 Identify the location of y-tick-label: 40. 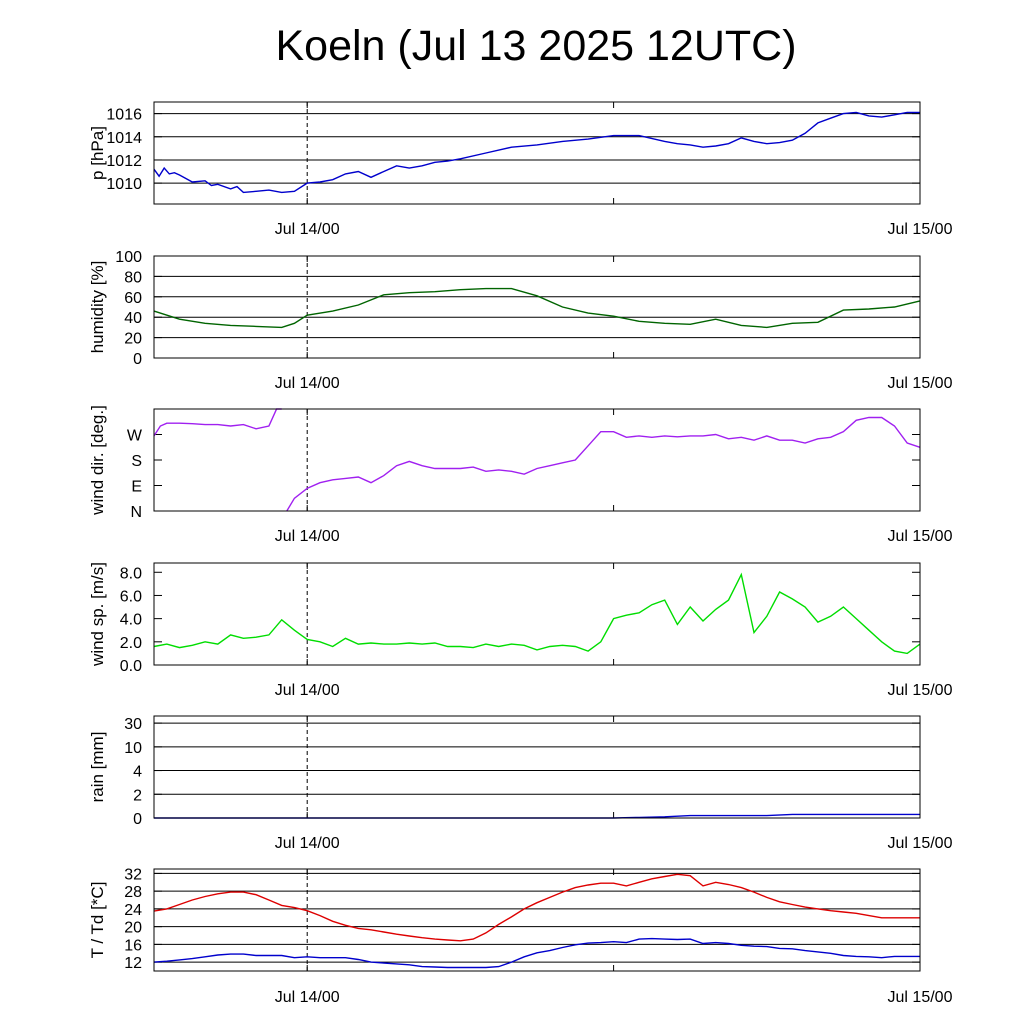
(133, 318).